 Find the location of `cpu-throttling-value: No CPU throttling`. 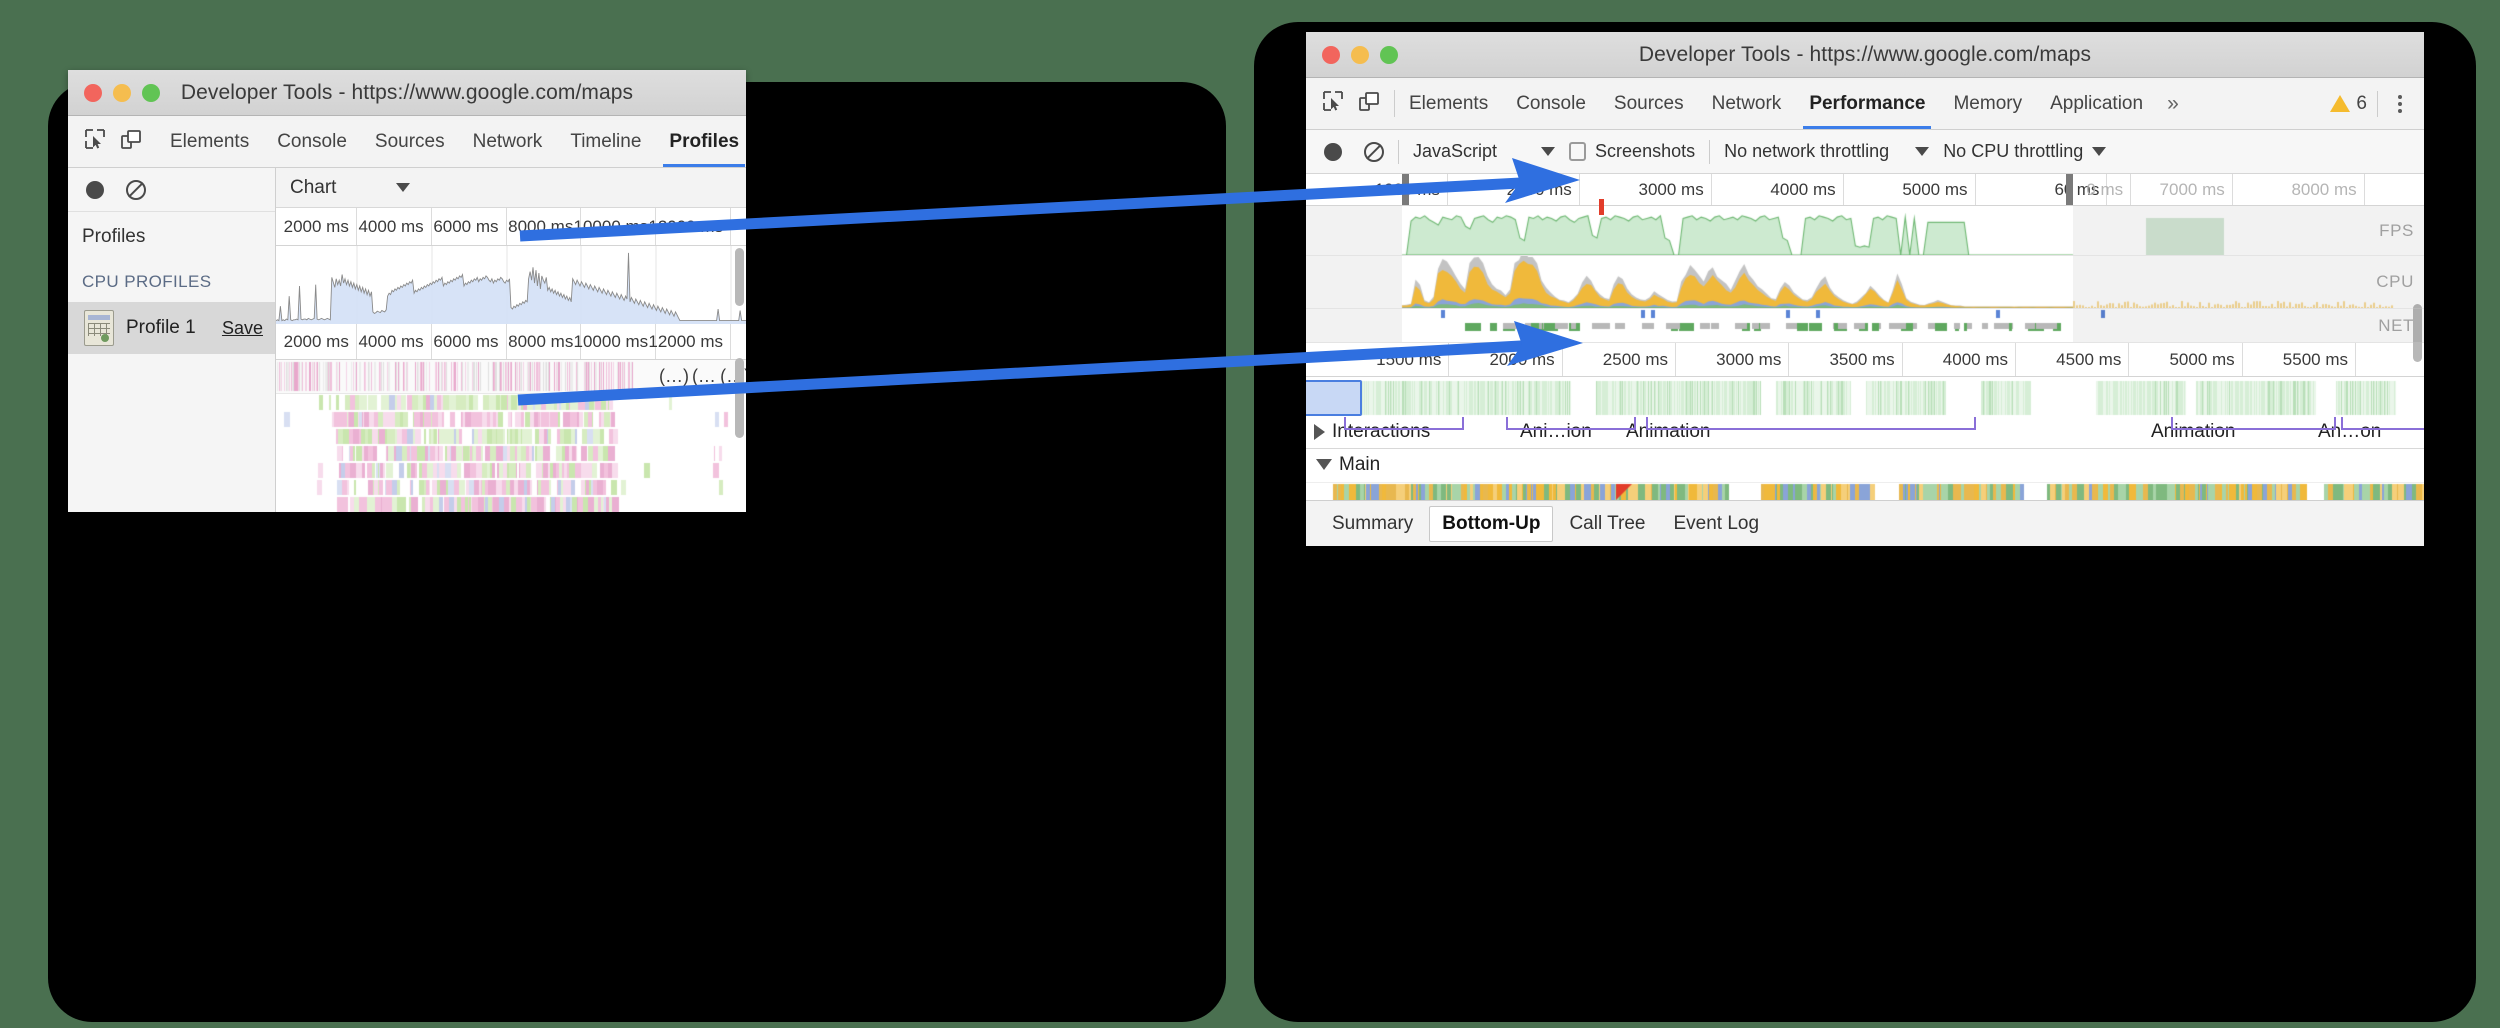

cpu-throttling-value: No CPU throttling is located at coordinates (2013, 151).